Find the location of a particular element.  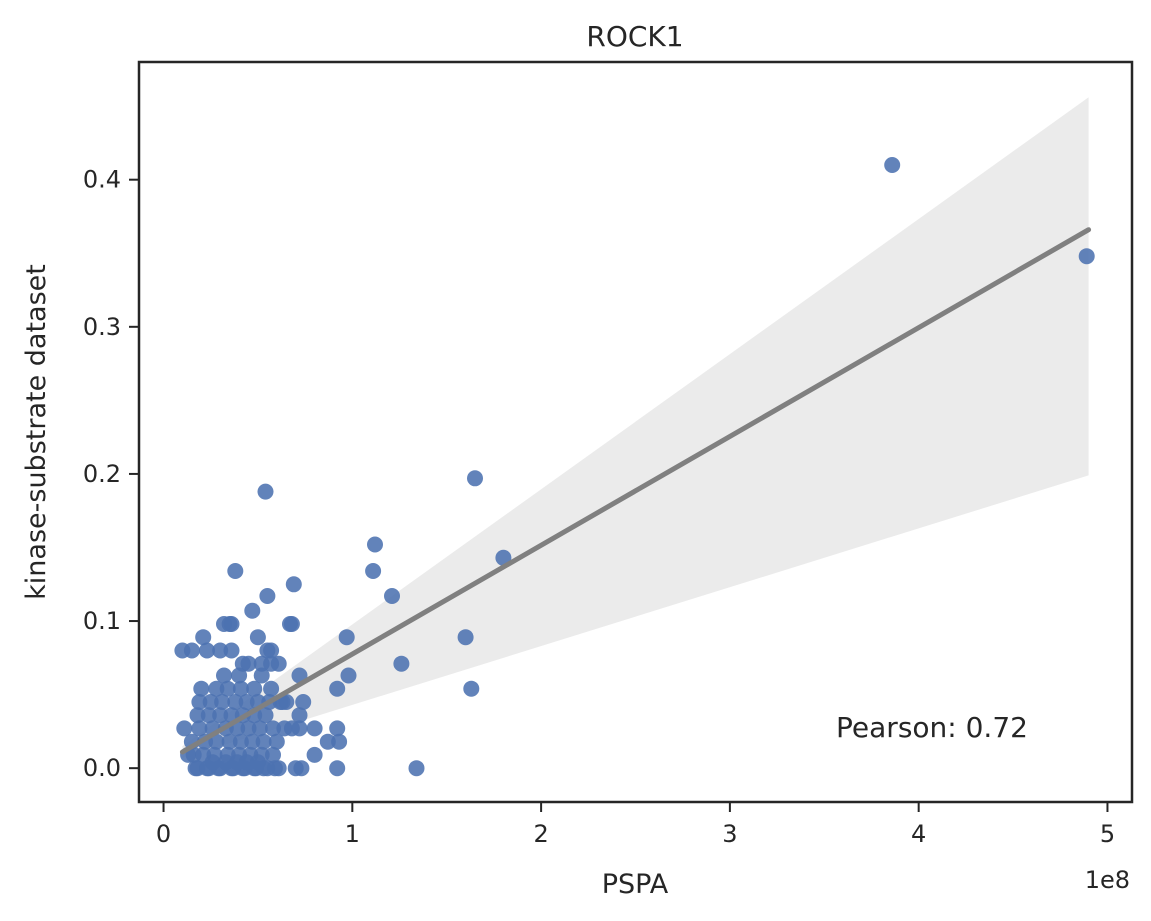

x-axis-label: PSPA is located at coordinates (635, 884).